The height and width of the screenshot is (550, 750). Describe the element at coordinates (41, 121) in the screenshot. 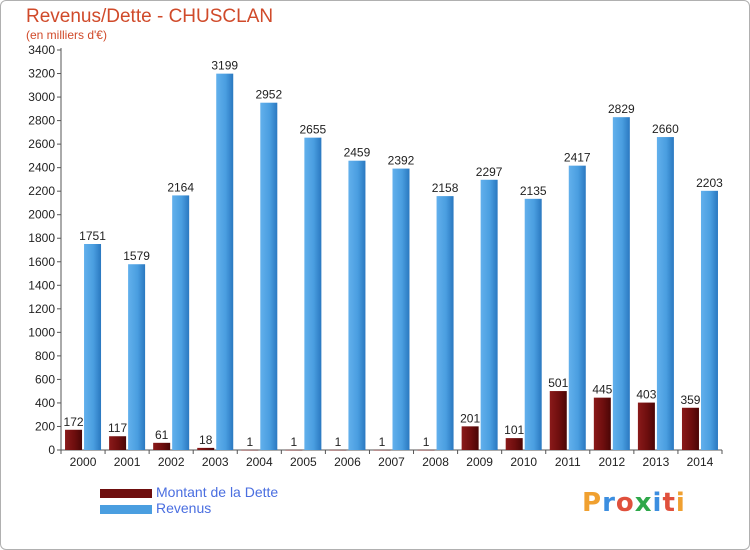

I see `y-tick-label: 2800` at that location.